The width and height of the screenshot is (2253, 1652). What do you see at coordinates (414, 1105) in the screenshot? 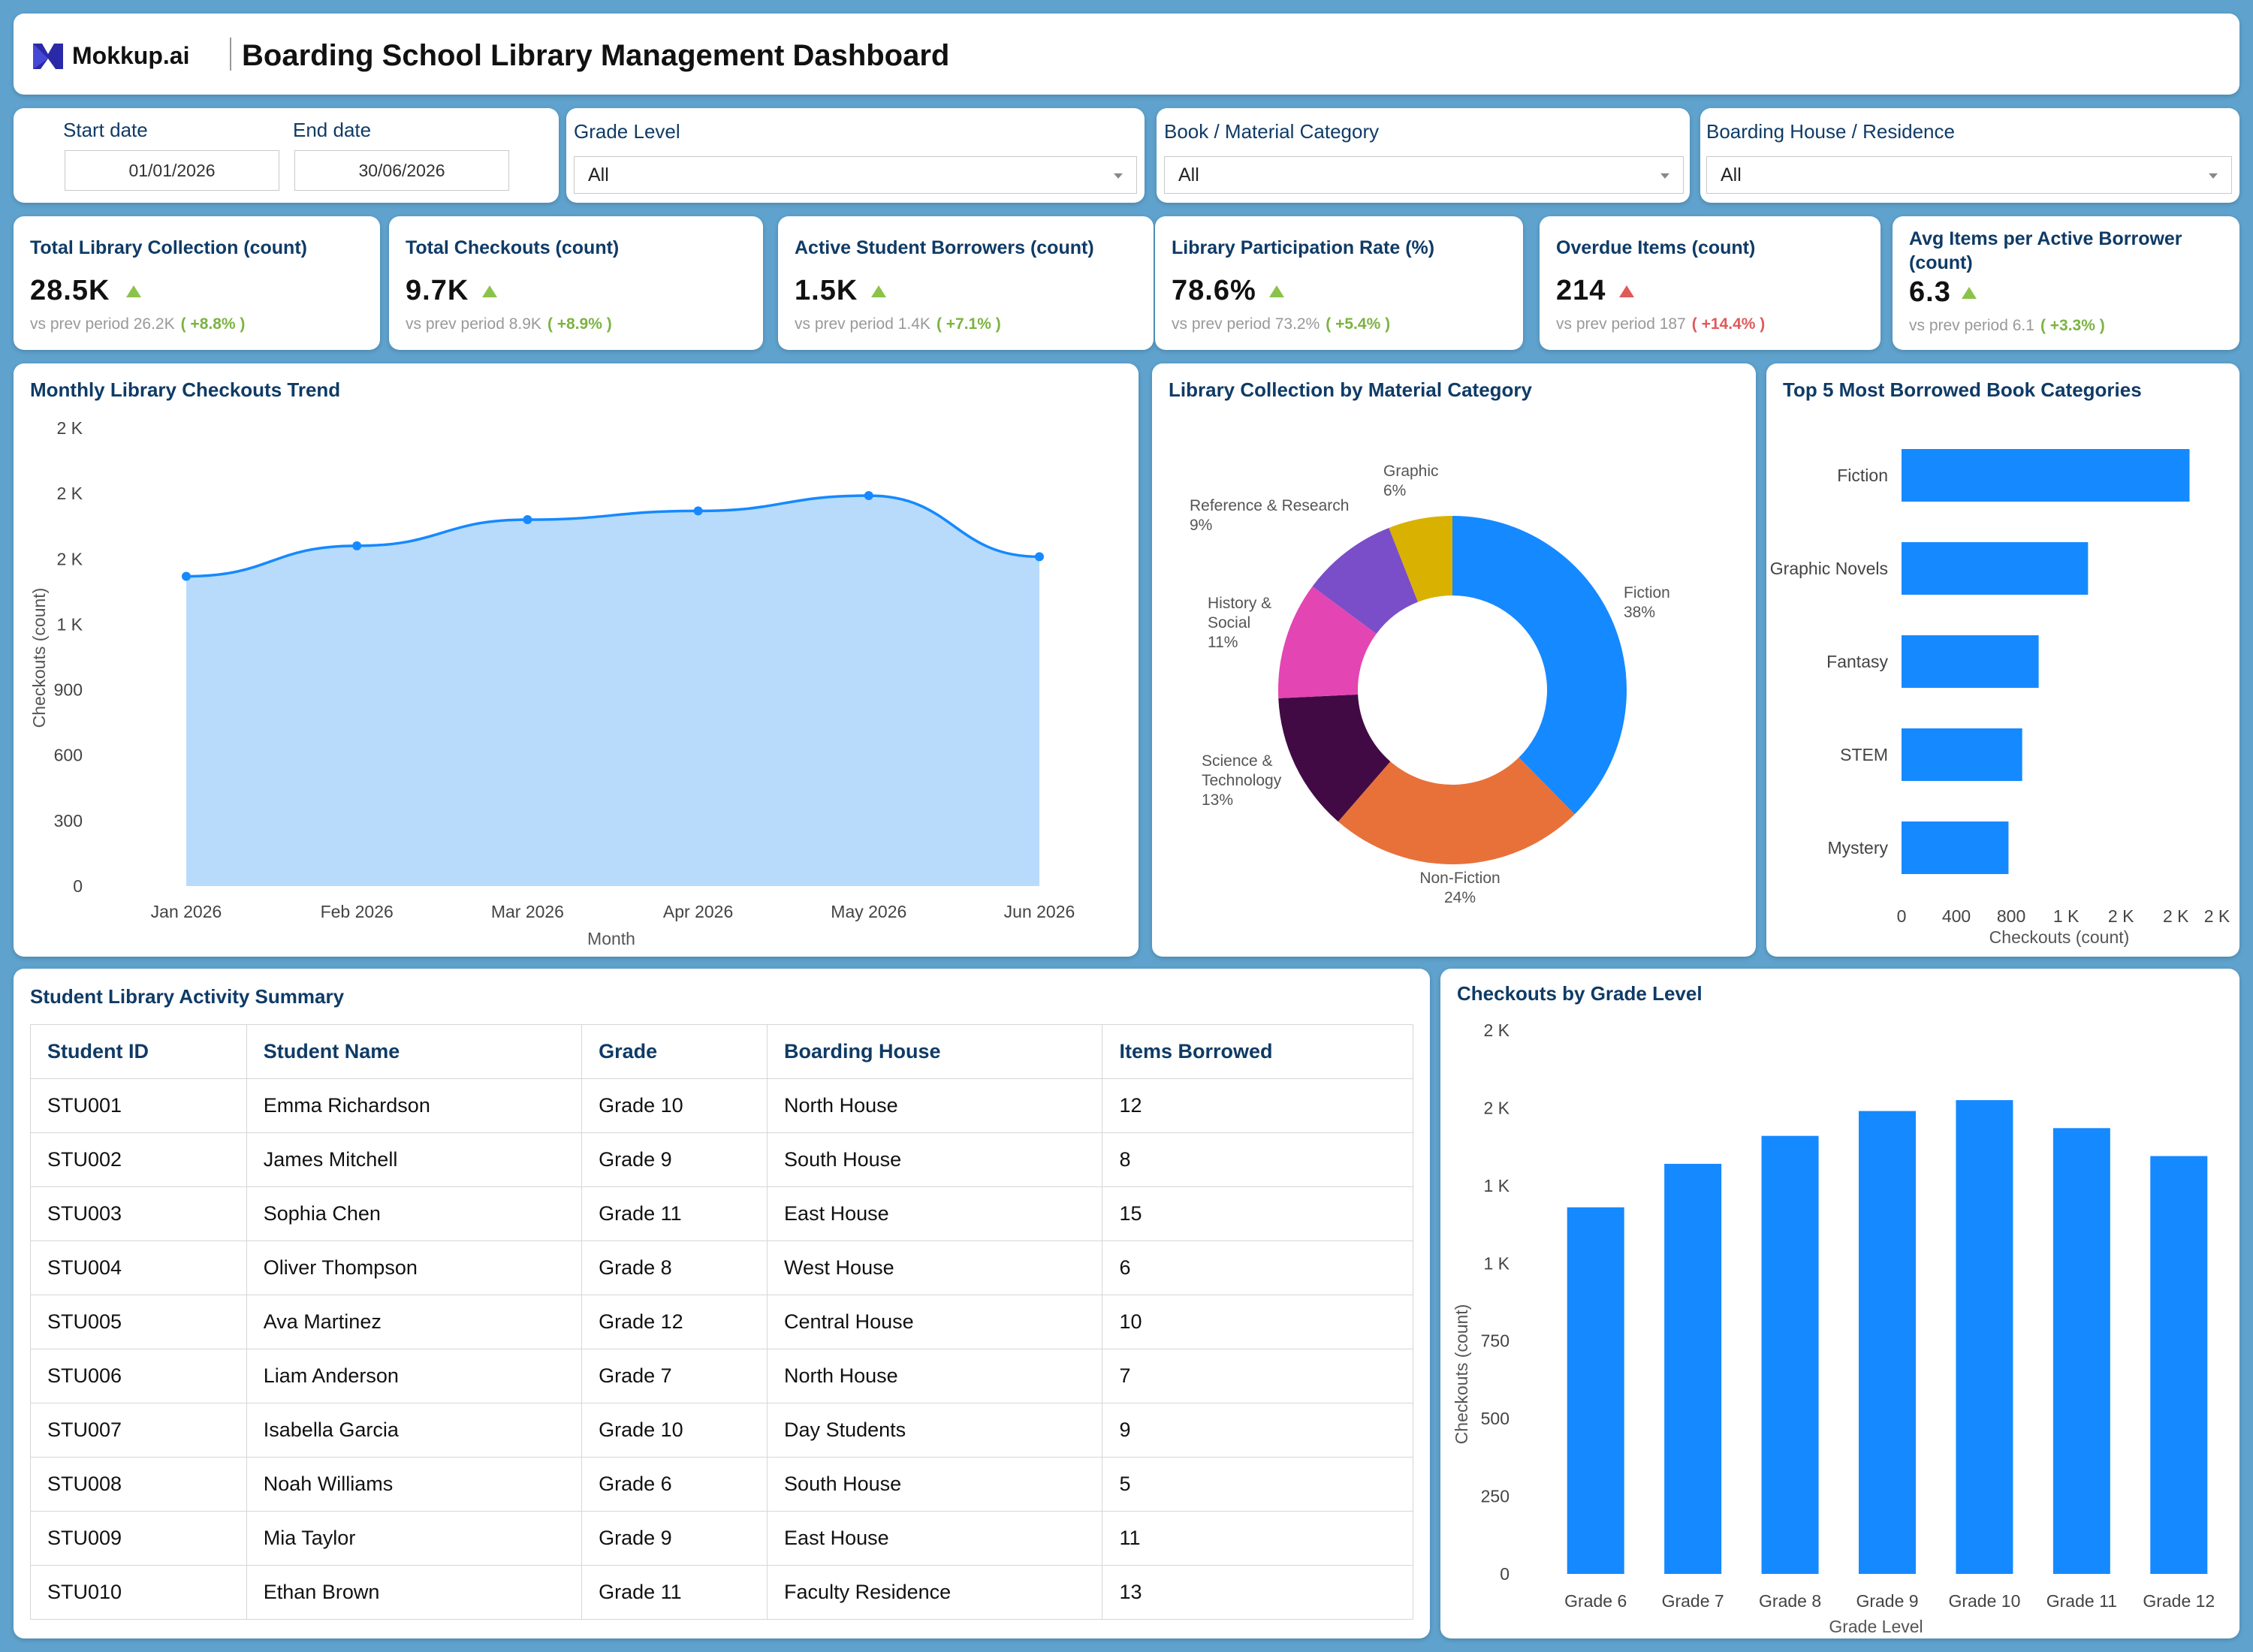
I see `cell: Emma Richardson` at bounding box center [414, 1105].